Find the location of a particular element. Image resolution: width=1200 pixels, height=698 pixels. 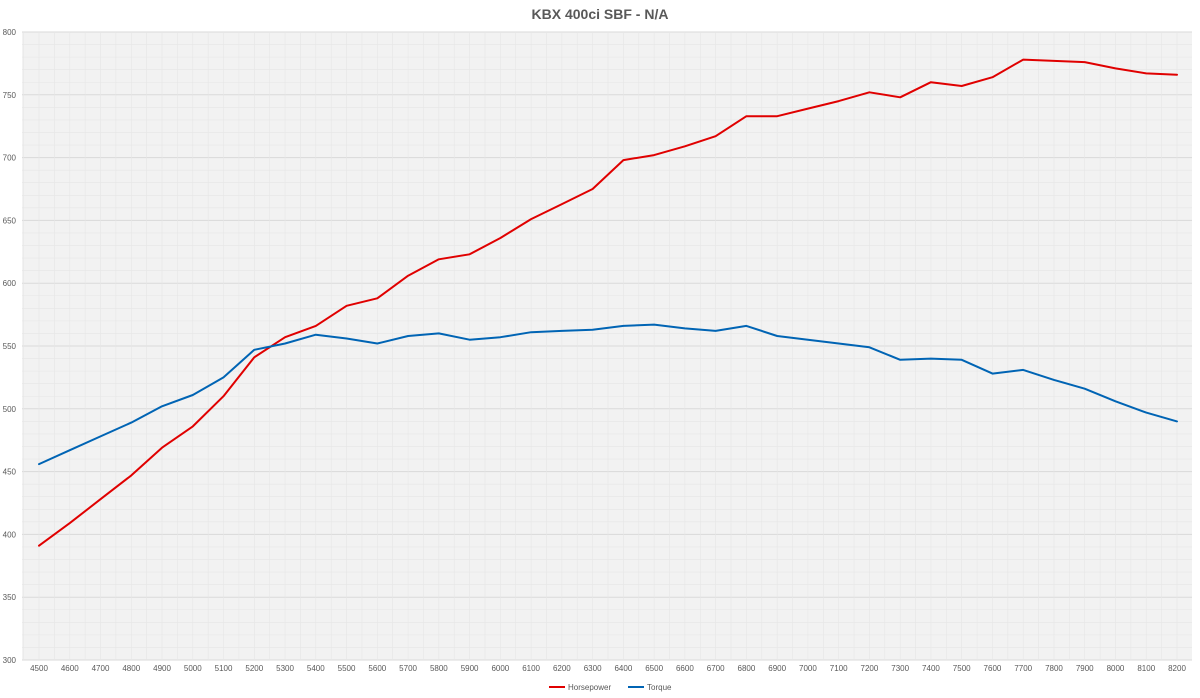

x-tick-label: 7600 is located at coordinates (993, 668).